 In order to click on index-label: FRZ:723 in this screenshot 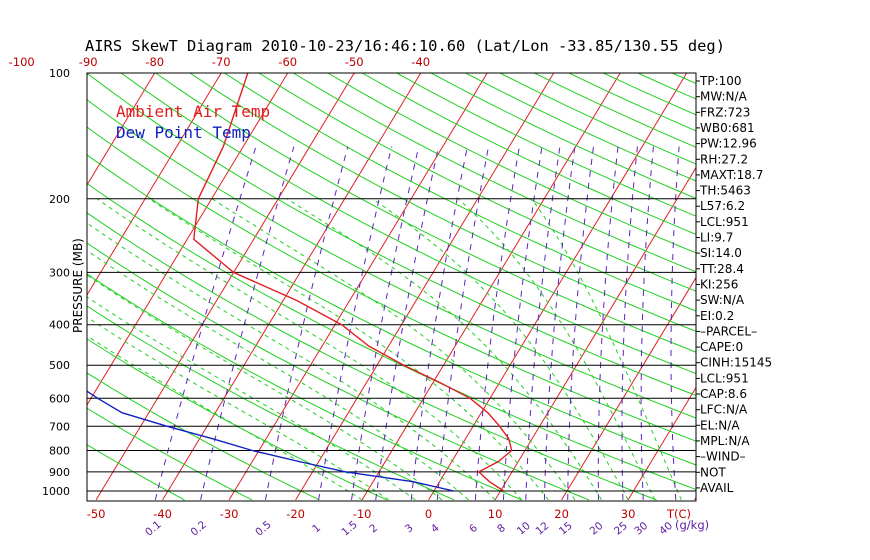, I will do `click(725, 112)`.